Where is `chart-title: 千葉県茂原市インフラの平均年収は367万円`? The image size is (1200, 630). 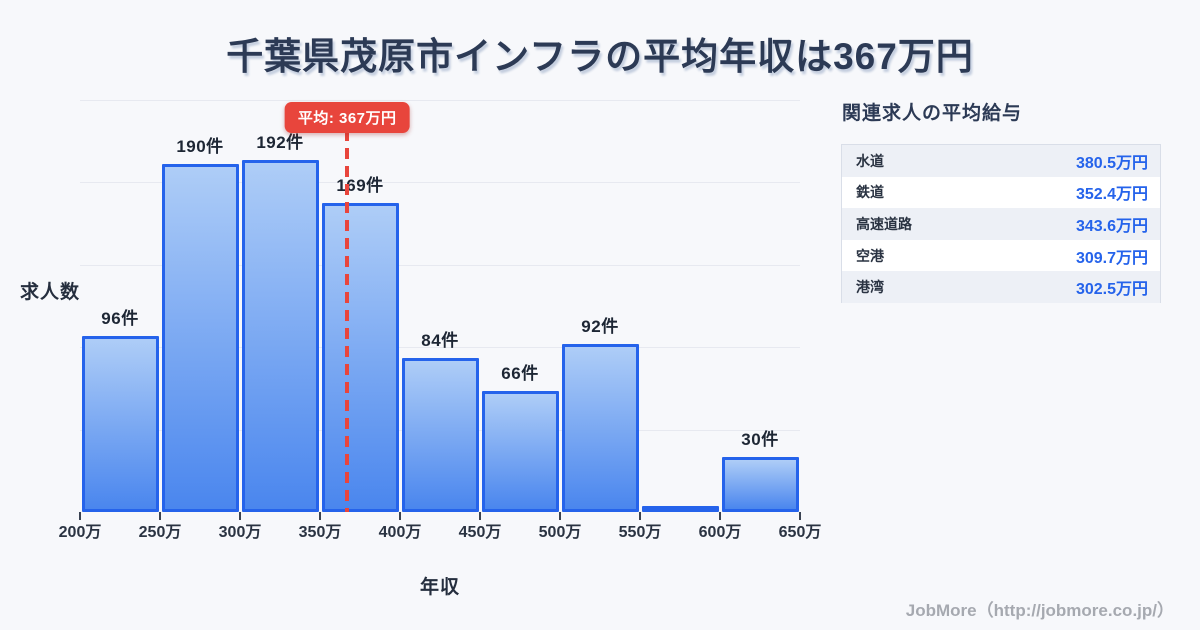
chart-title: 千葉県茂原市インフラの平均年収は367万円 is located at coordinates (600, 56).